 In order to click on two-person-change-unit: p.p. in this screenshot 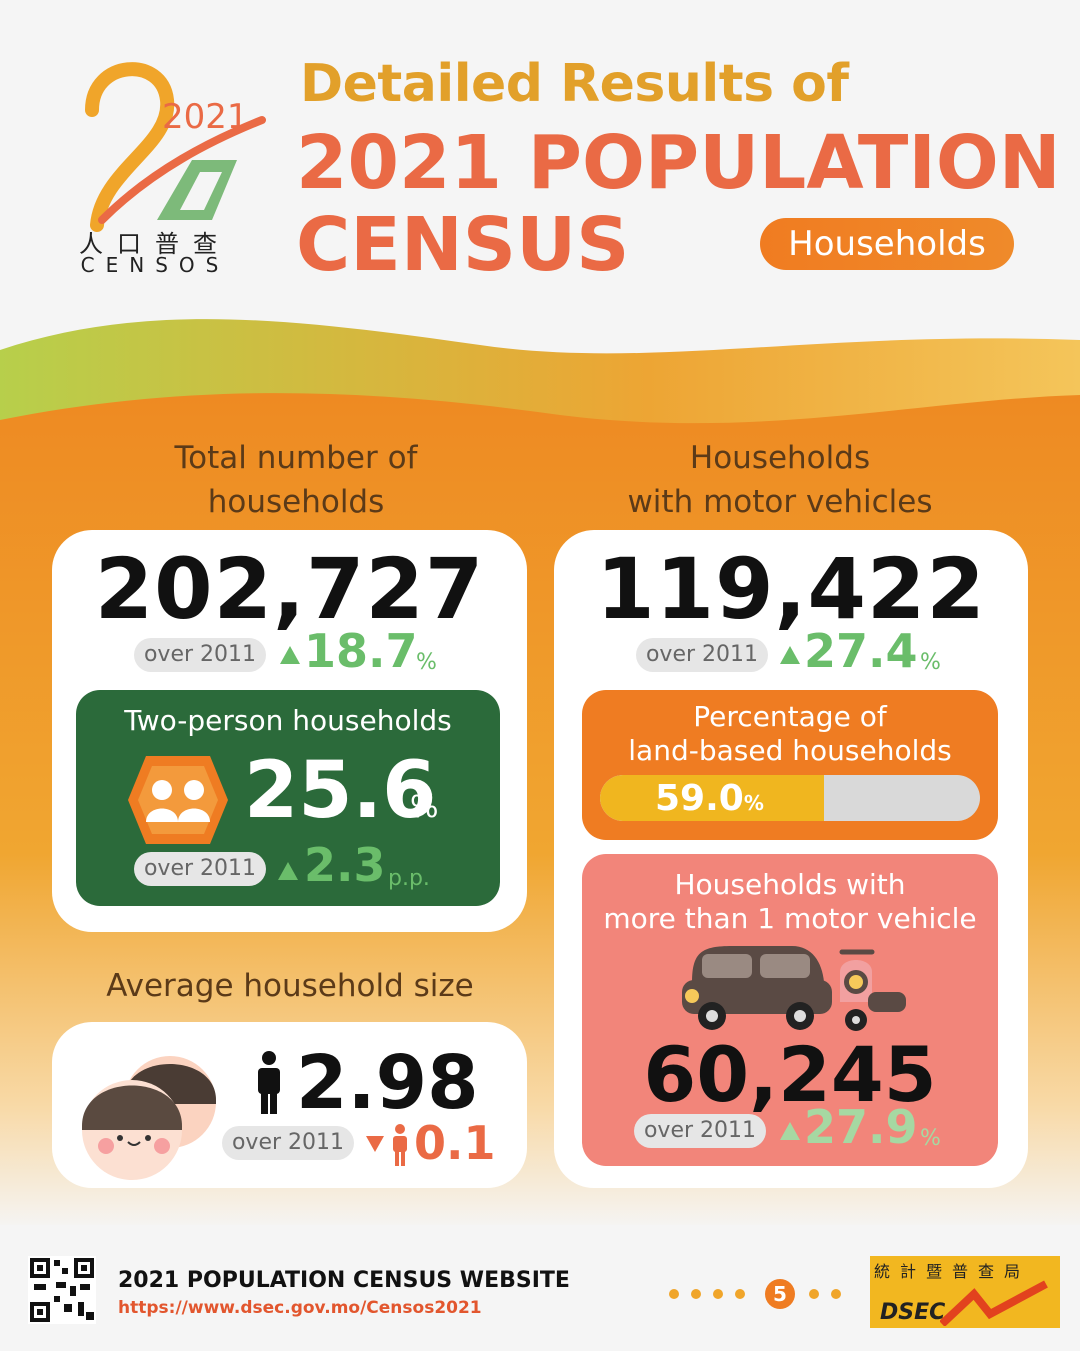, I will do `click(409, 878)`.